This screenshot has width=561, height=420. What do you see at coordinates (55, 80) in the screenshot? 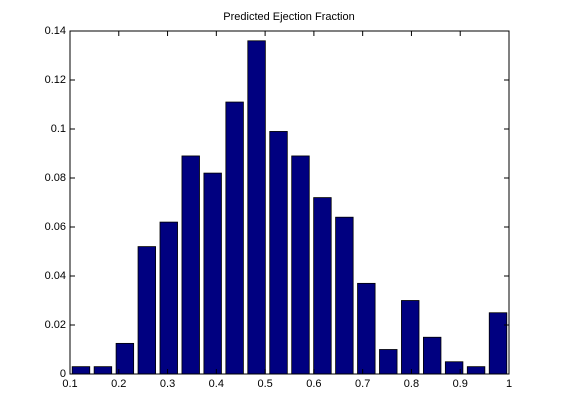
I see `y-tick-label: 0.12` at bounding box center [55, 80].